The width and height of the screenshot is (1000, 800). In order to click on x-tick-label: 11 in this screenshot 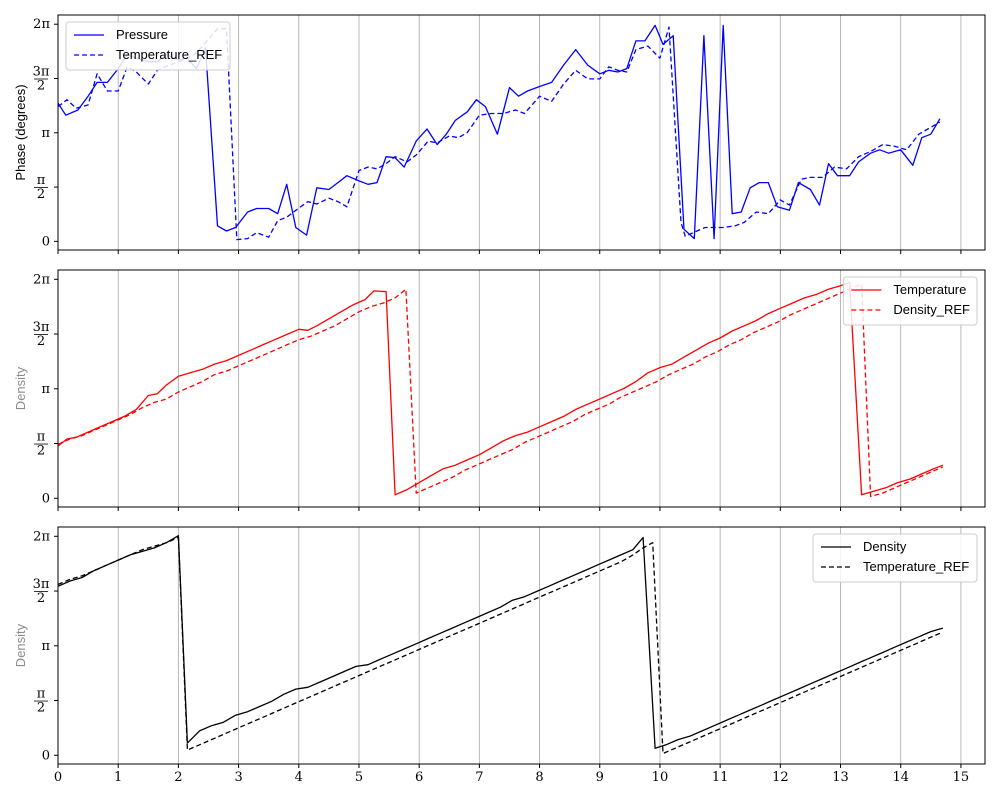, I will do `click(720, 777)`.